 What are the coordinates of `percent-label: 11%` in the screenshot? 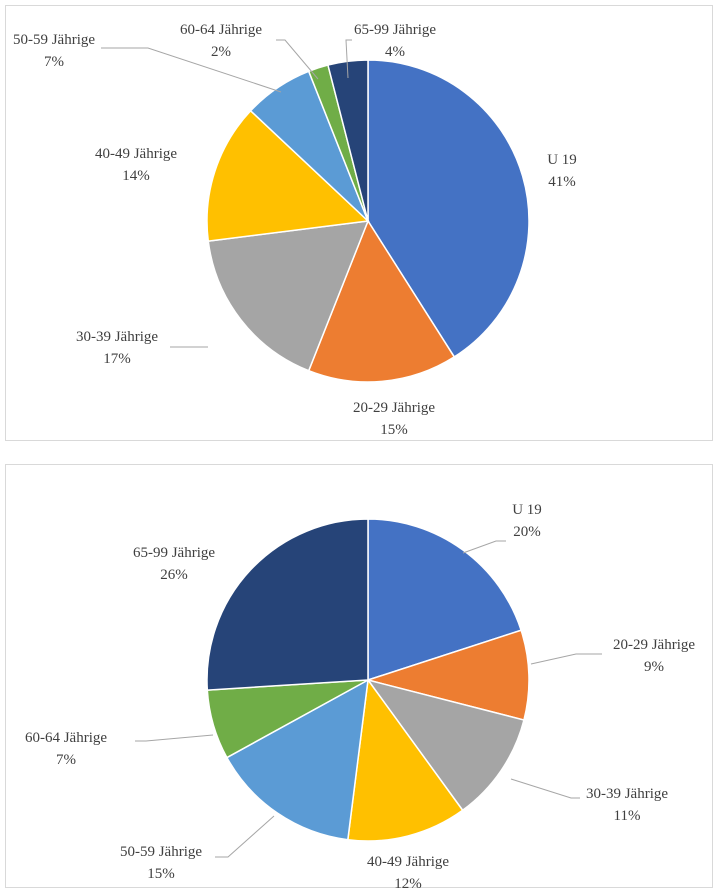 It's located at (627, 816).